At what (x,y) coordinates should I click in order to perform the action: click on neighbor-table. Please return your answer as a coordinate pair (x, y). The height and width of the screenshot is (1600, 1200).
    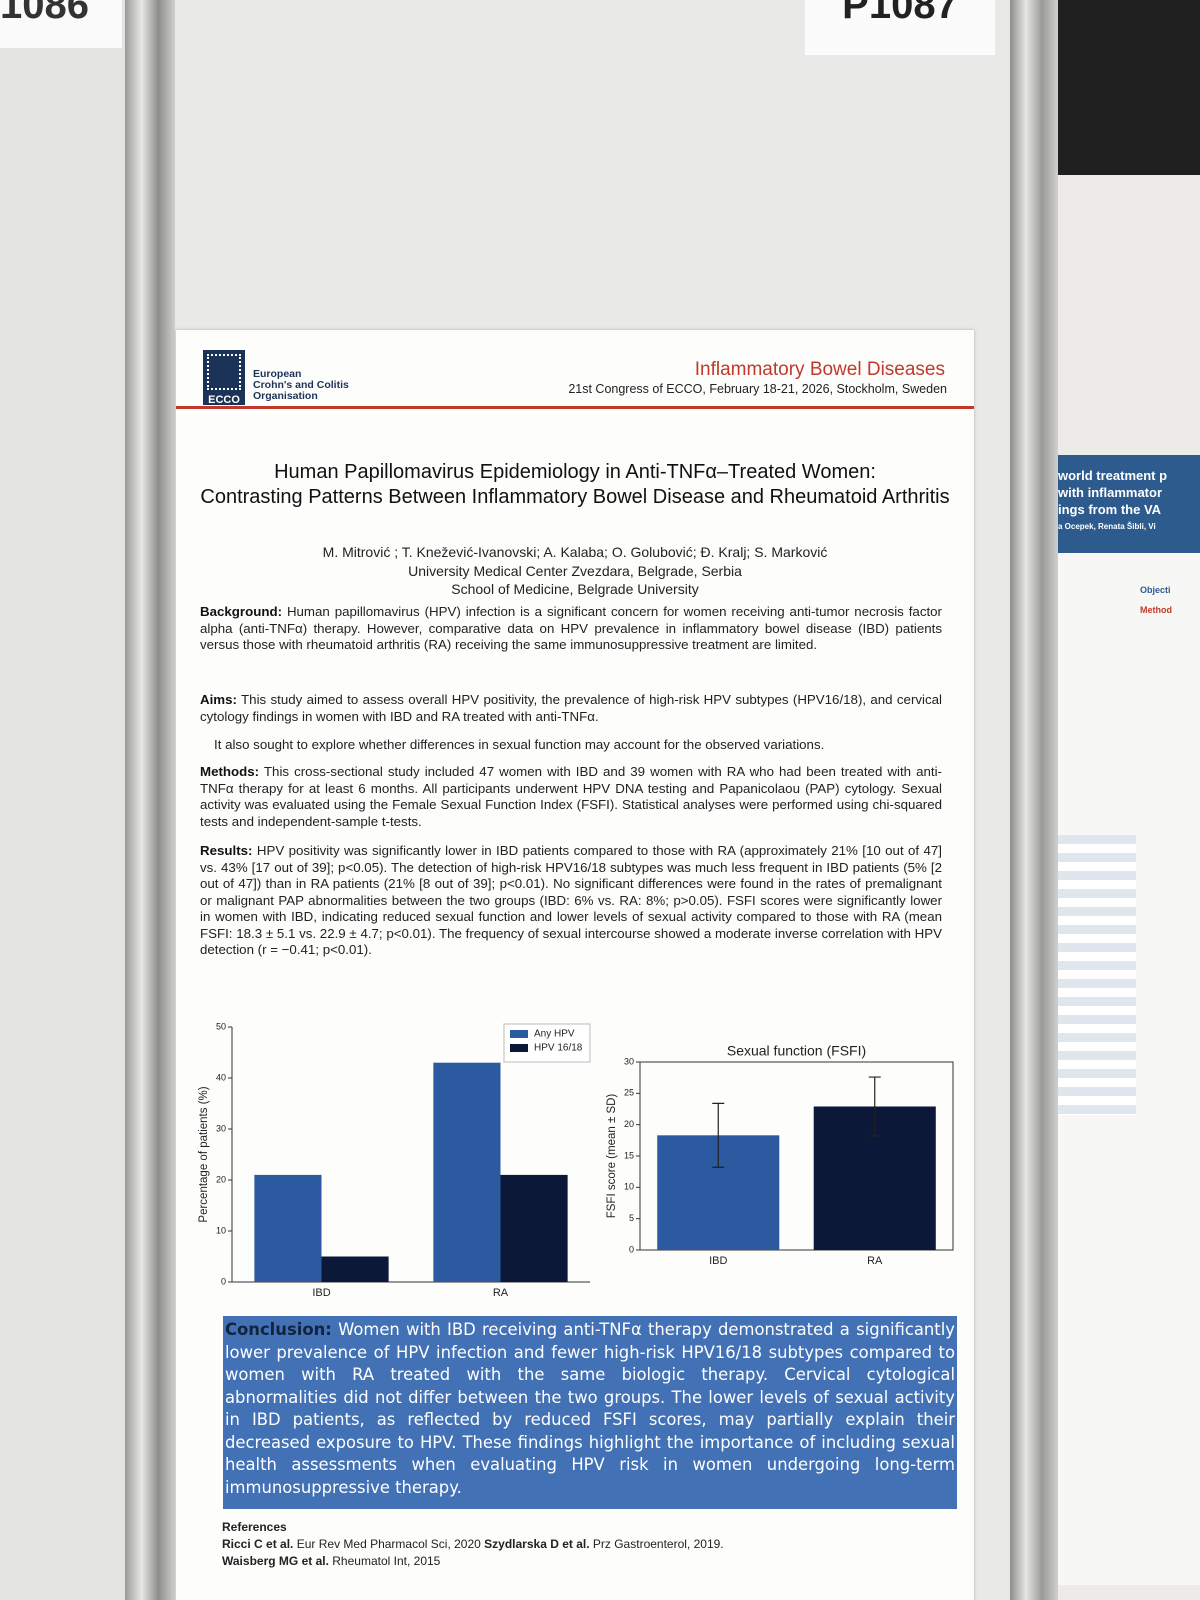
    Looking at the image, I should click on (1097, 975).